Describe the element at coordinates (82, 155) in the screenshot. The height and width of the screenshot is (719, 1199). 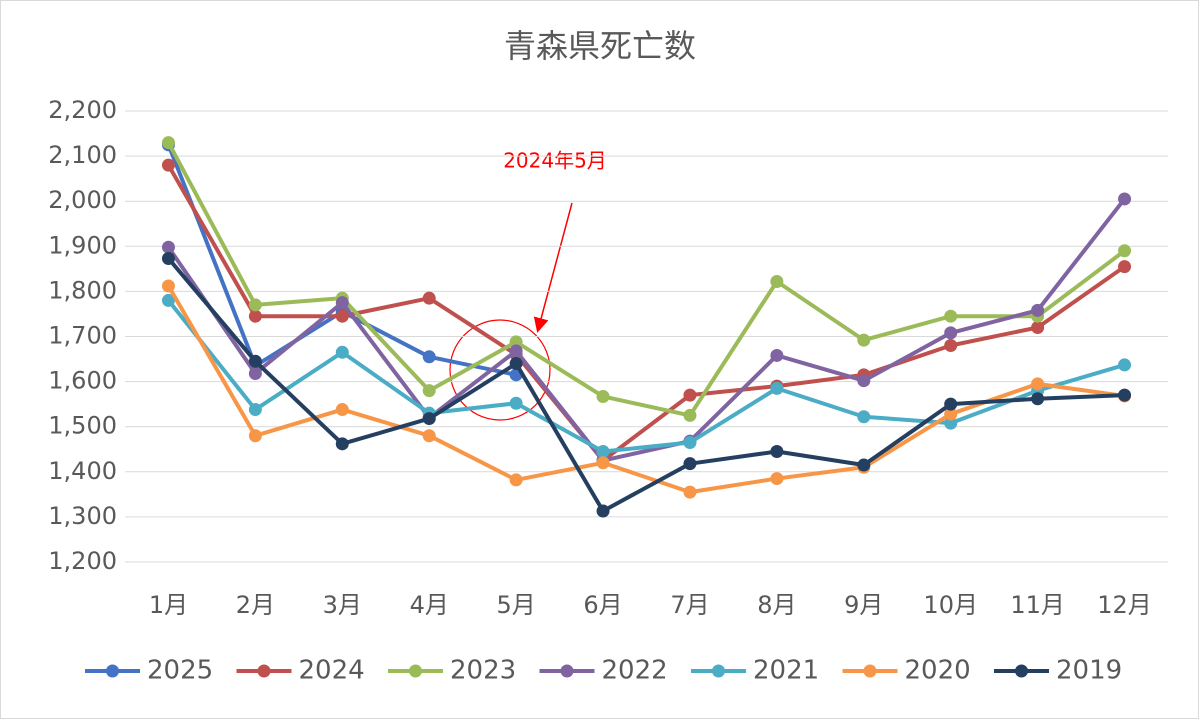
I see `y-tick-label: 2,100` at that location.